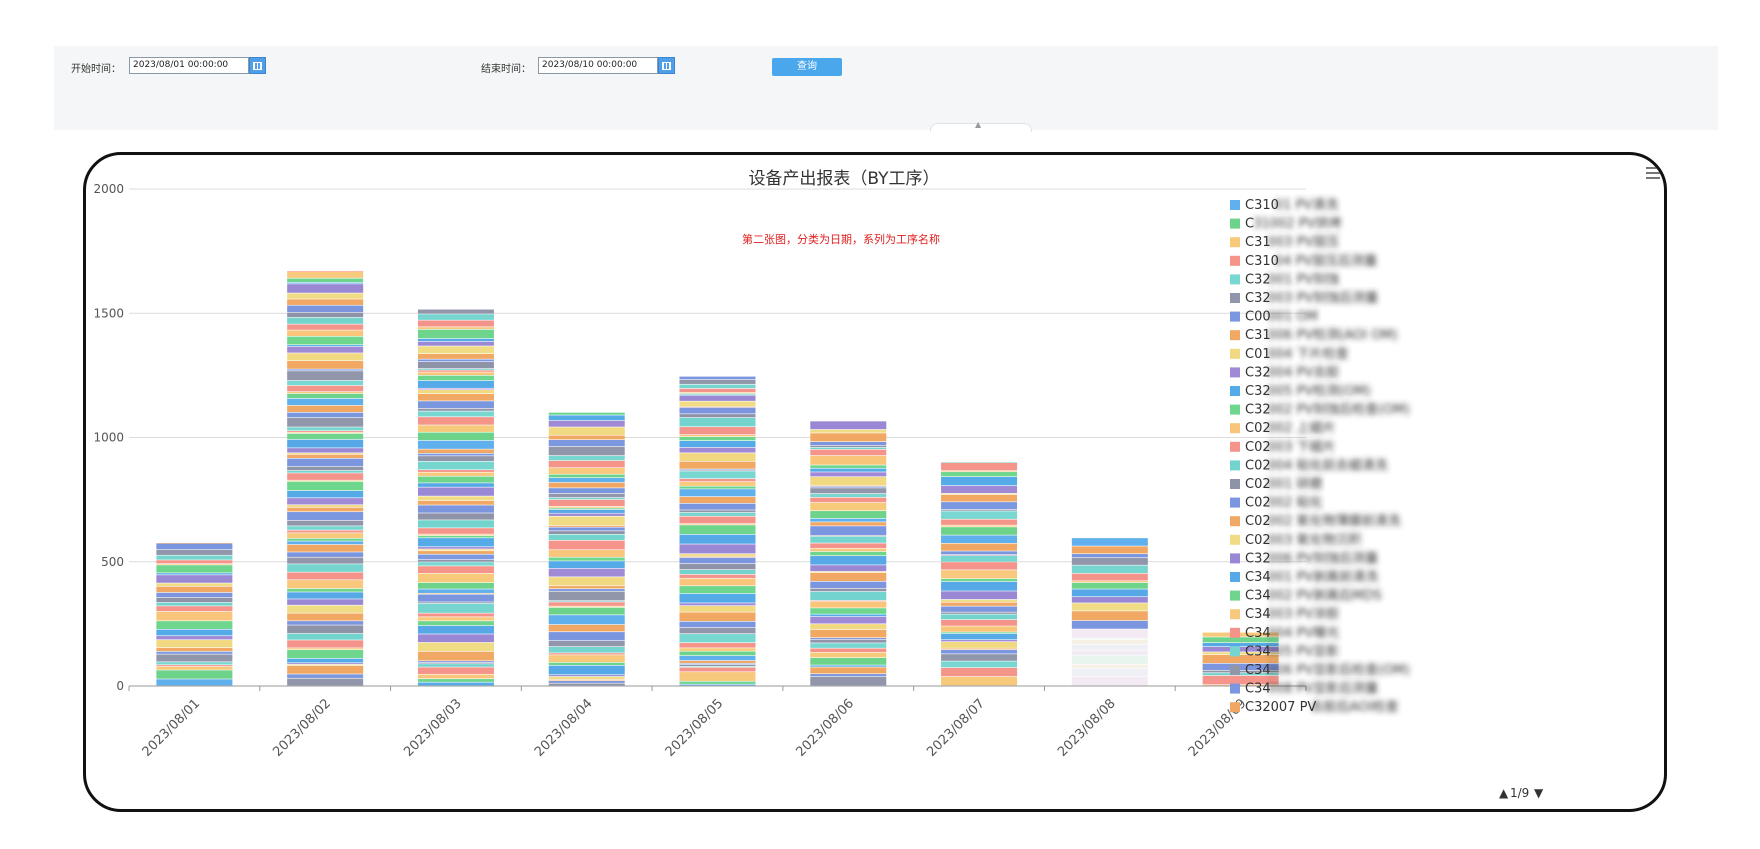 Image resolution: width=1760 pixels, height=849 pixels. Describe the element at coordinates (981, 126) in the screenshot. I see `collapse-toggle: ▲` at that location.